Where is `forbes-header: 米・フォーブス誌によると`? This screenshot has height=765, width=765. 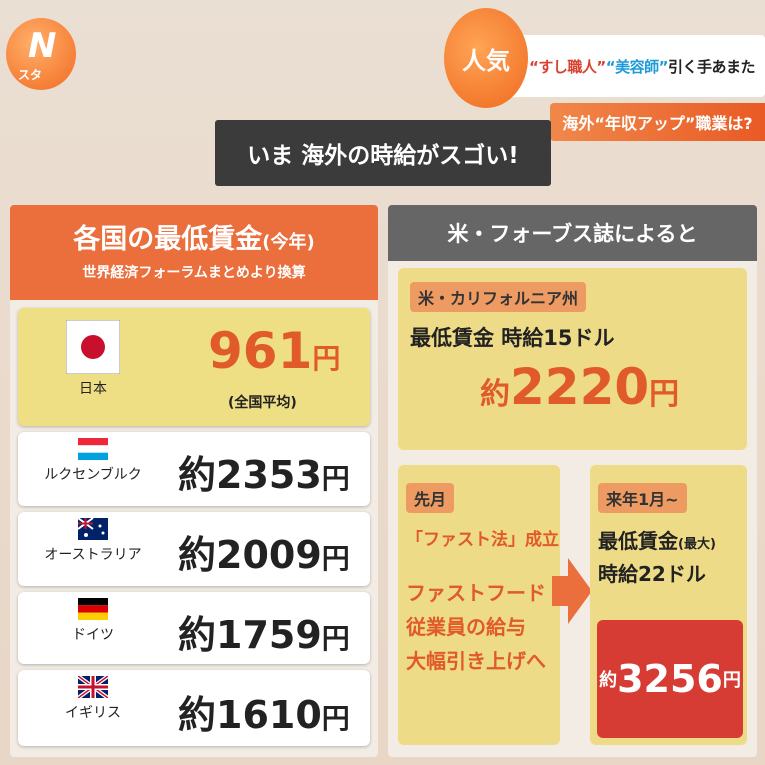
forbes-header: 米・フォーブス誌によると is located at coordinates (572, 233).